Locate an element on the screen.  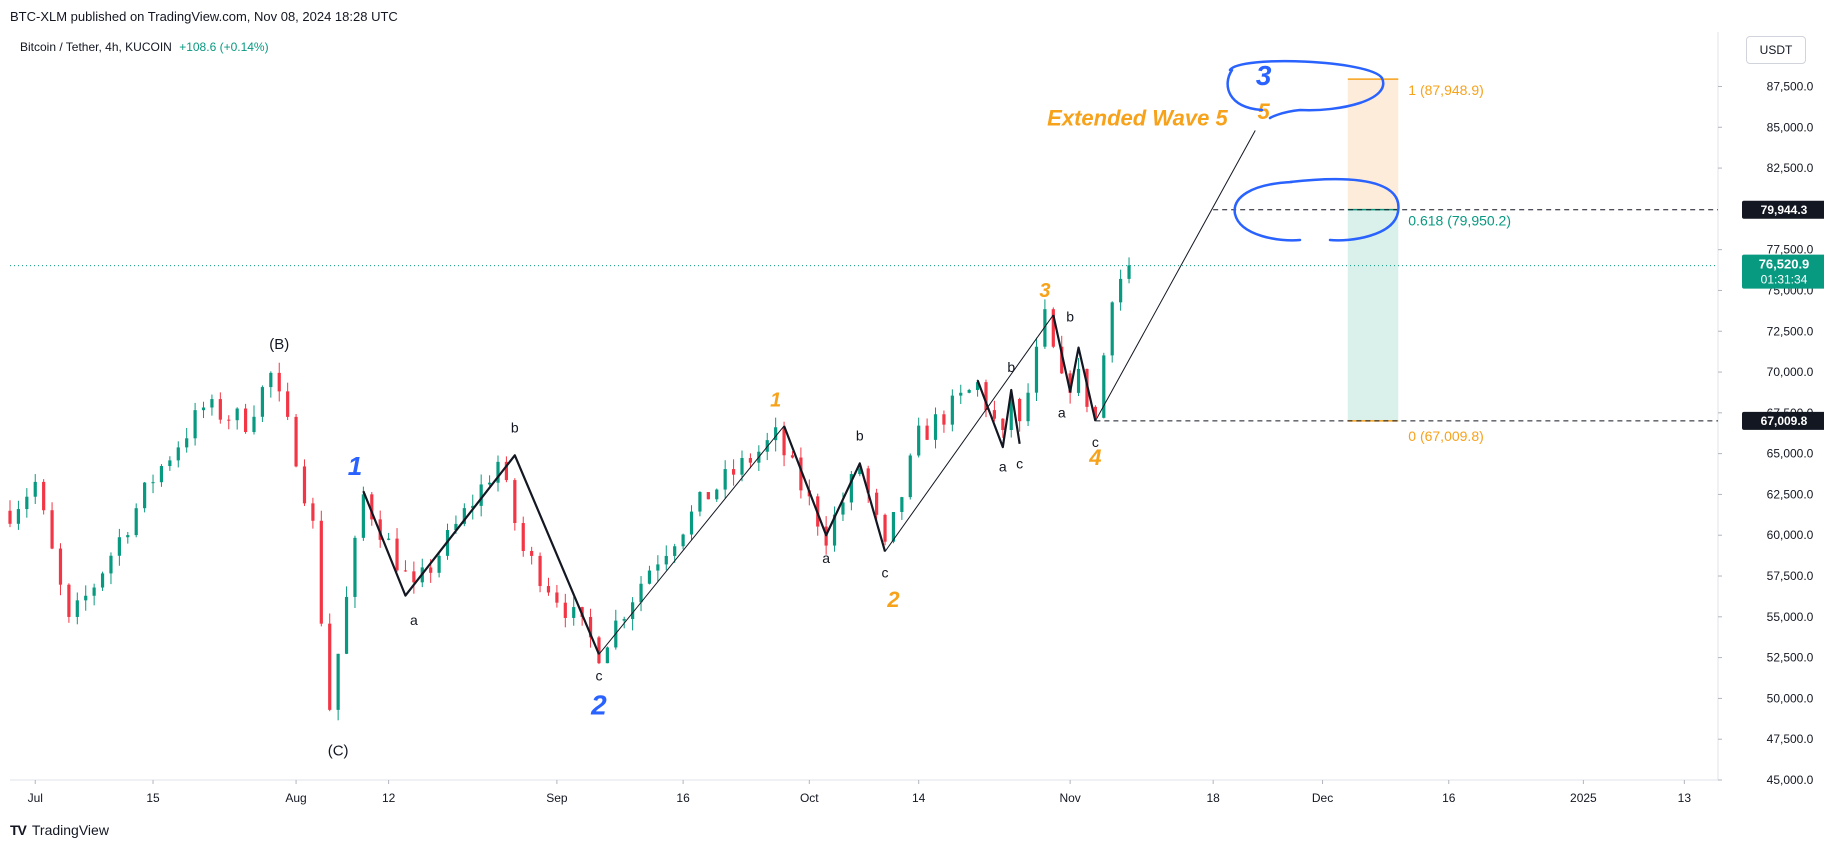
wave-label: b is located at coordinates (1011, 367).